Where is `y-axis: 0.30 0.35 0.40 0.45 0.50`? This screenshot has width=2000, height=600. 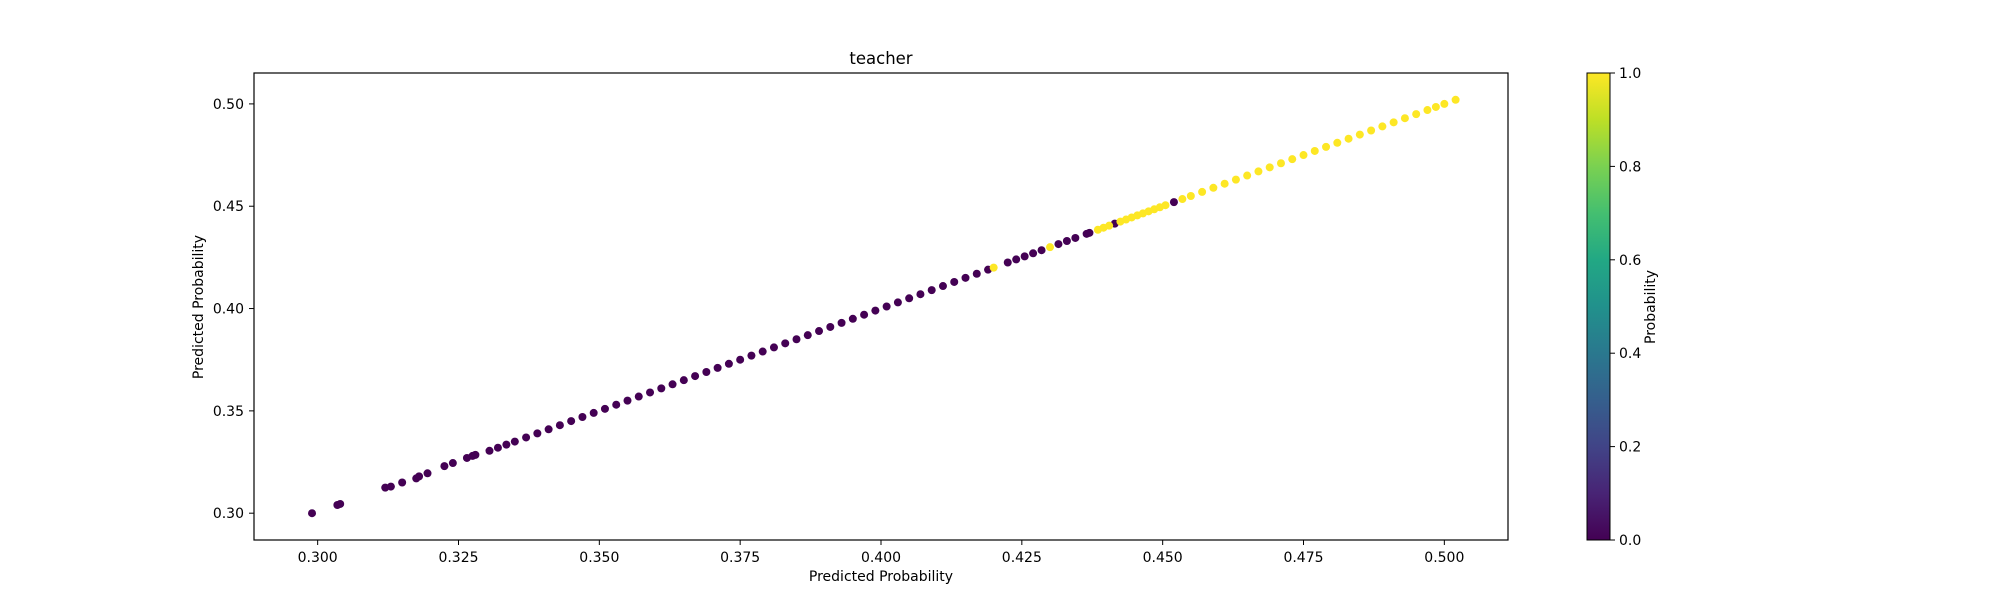
y-axis: 0.30 0.35 0.40 0.45 0.50 is located at coordinates (233, 309).